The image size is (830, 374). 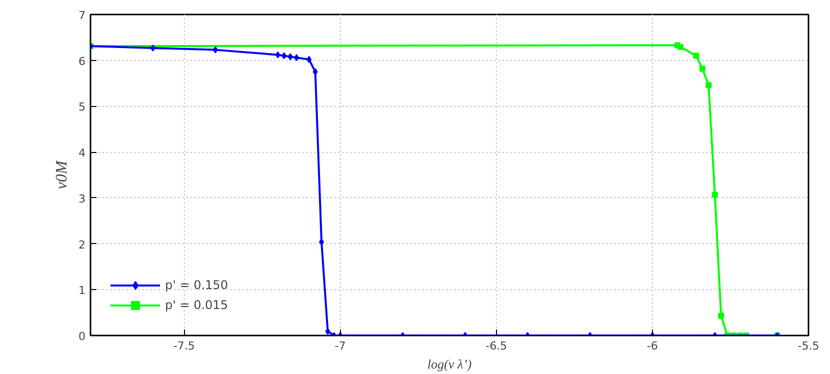 What do you see at coordinates (62, 174) in the screenshot?
I see `y-axis-title: v0M` at bounding box center [62, 174].